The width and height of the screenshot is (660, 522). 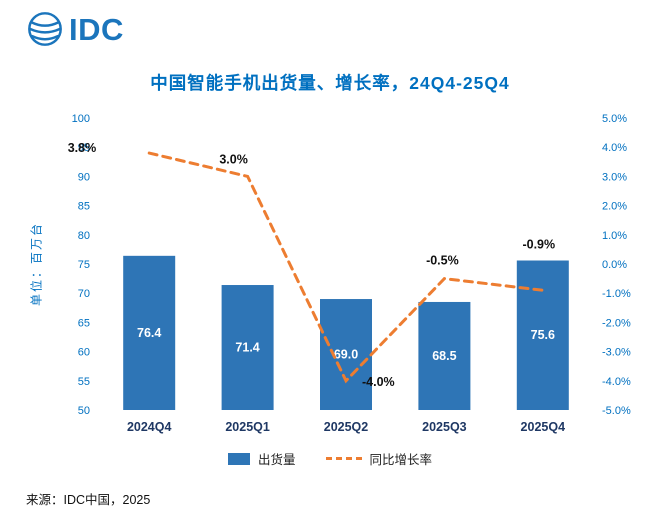 What do you see at coordinates (378, 382) in the screenshot?
I see `growth-point-label: -4.0%` at bounding box center [378, 382].